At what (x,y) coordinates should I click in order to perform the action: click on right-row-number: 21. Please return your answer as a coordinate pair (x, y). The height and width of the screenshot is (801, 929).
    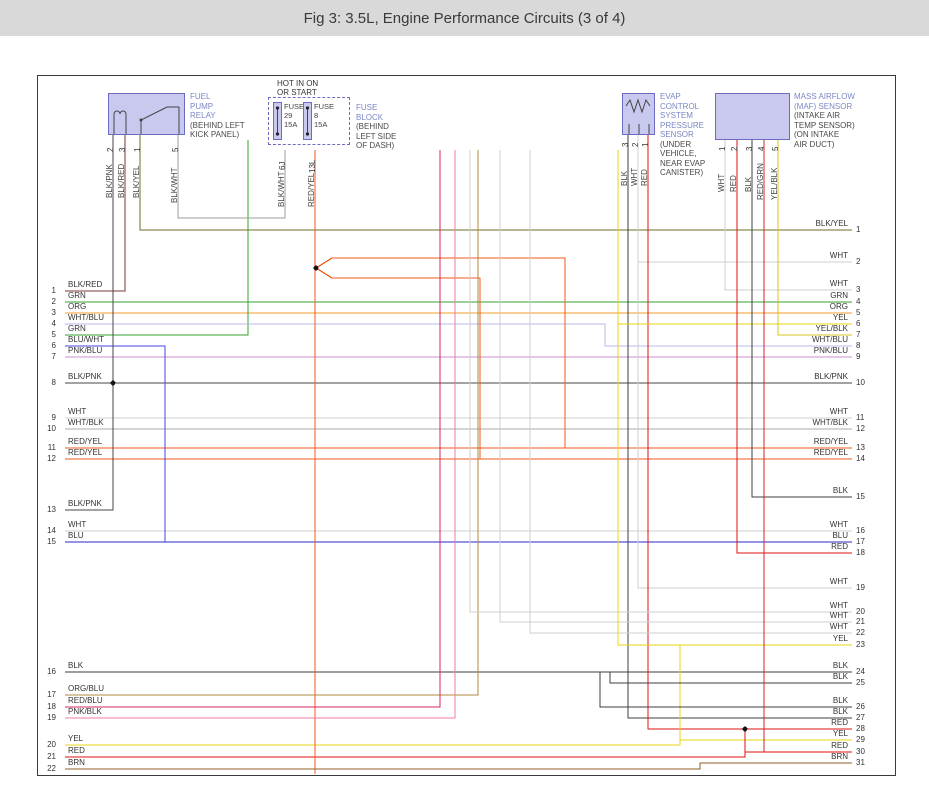
    Looking at the image, I should click on (860, 621).